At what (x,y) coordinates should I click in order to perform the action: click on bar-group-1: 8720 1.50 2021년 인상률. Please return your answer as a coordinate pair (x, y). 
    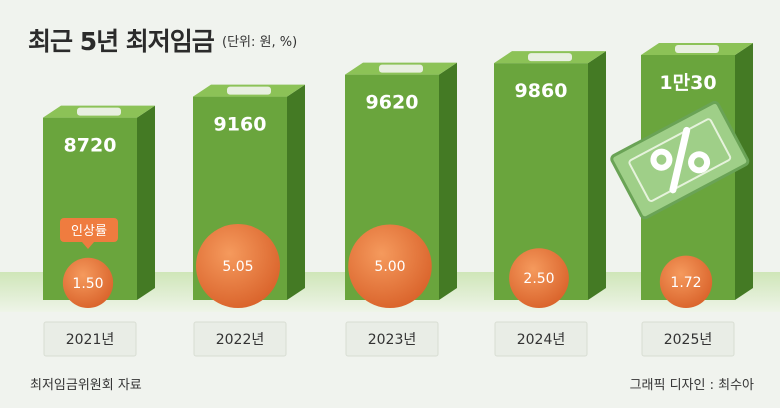
    Looking at the image, I should click on (99, 231).